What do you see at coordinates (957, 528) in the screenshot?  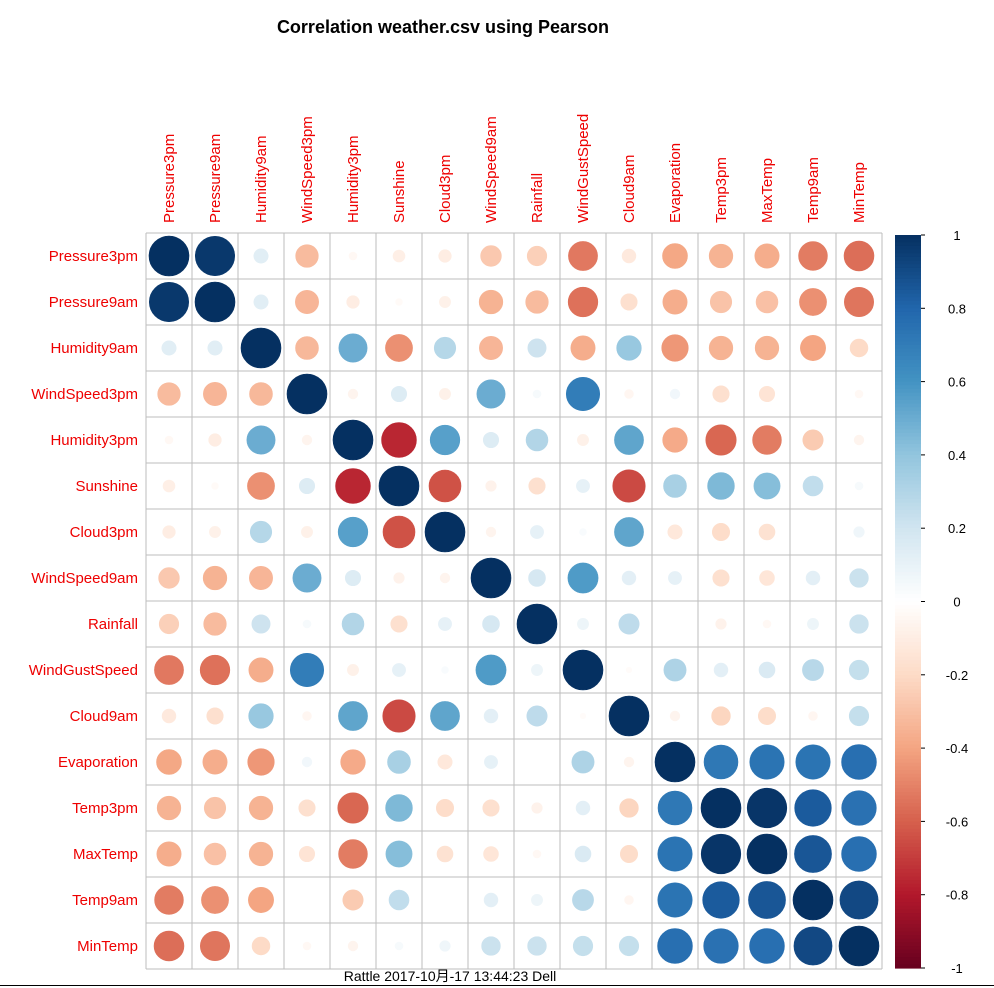 I see `legend-tick-label: 0.2` at bounding box center [957, 528].